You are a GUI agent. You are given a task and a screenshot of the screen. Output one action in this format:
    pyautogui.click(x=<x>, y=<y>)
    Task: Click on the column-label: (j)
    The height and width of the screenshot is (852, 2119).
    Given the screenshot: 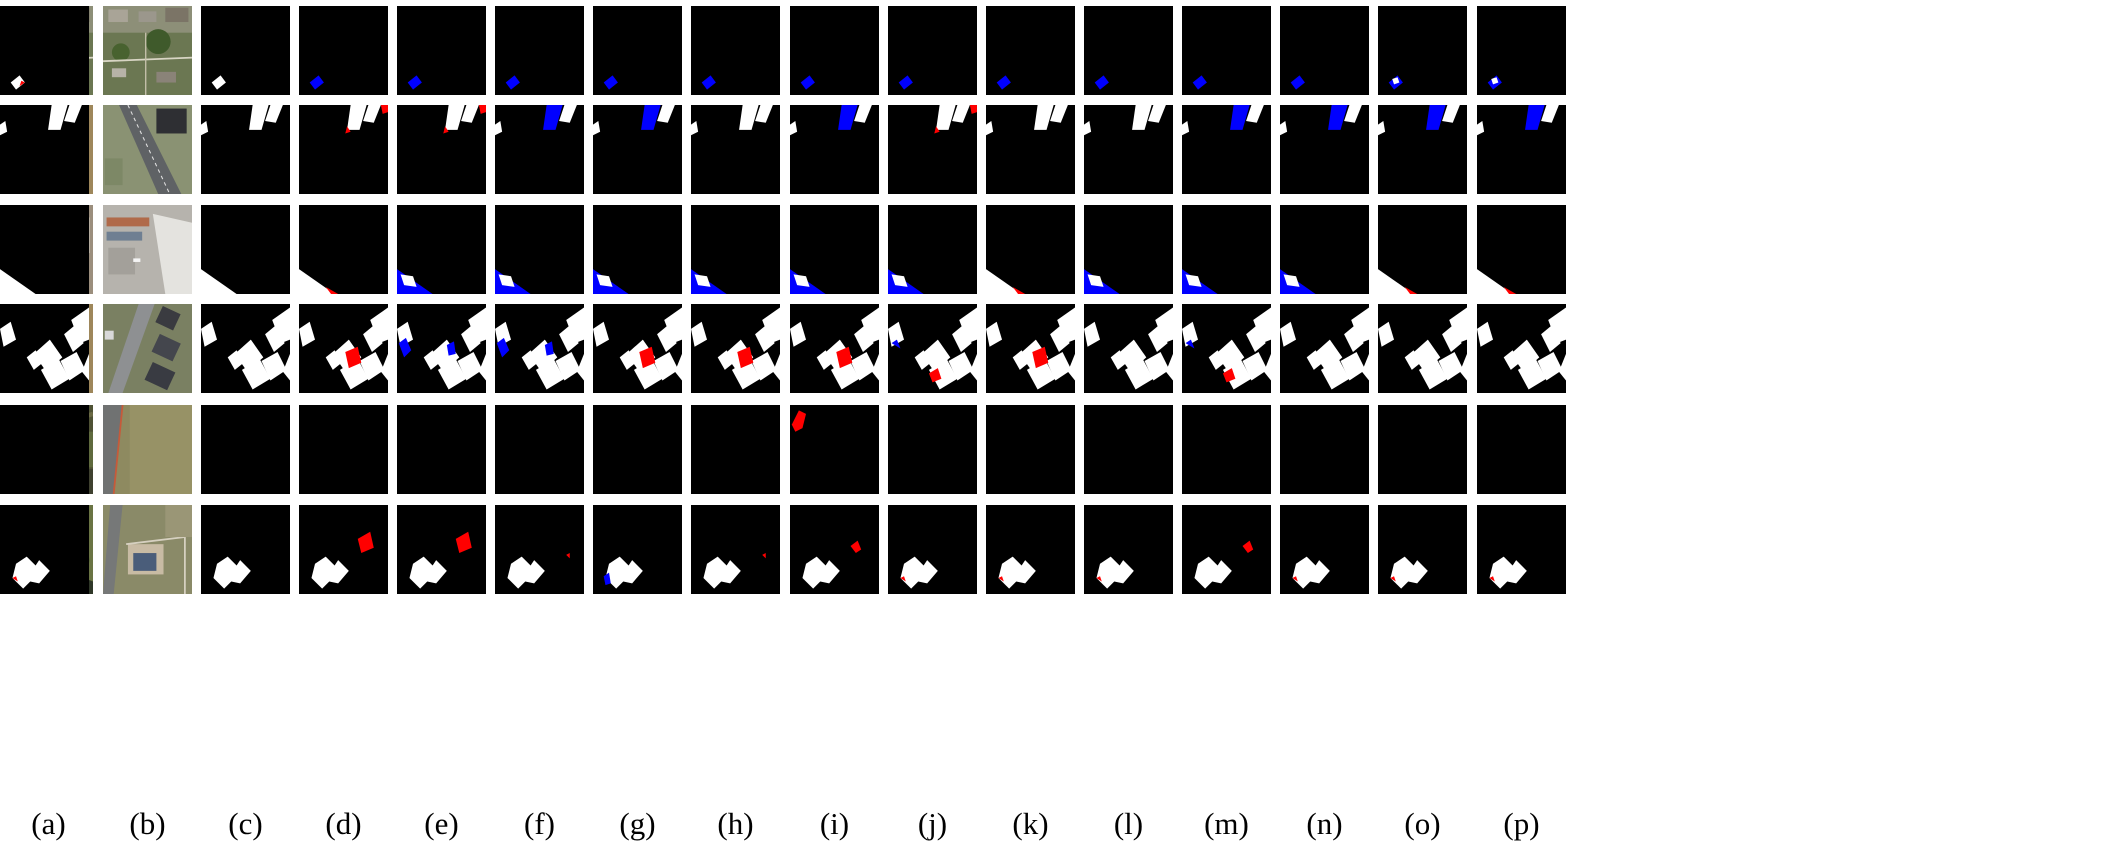 What is the action you would take?
    pyautogui.click(x=932, y=823)
    